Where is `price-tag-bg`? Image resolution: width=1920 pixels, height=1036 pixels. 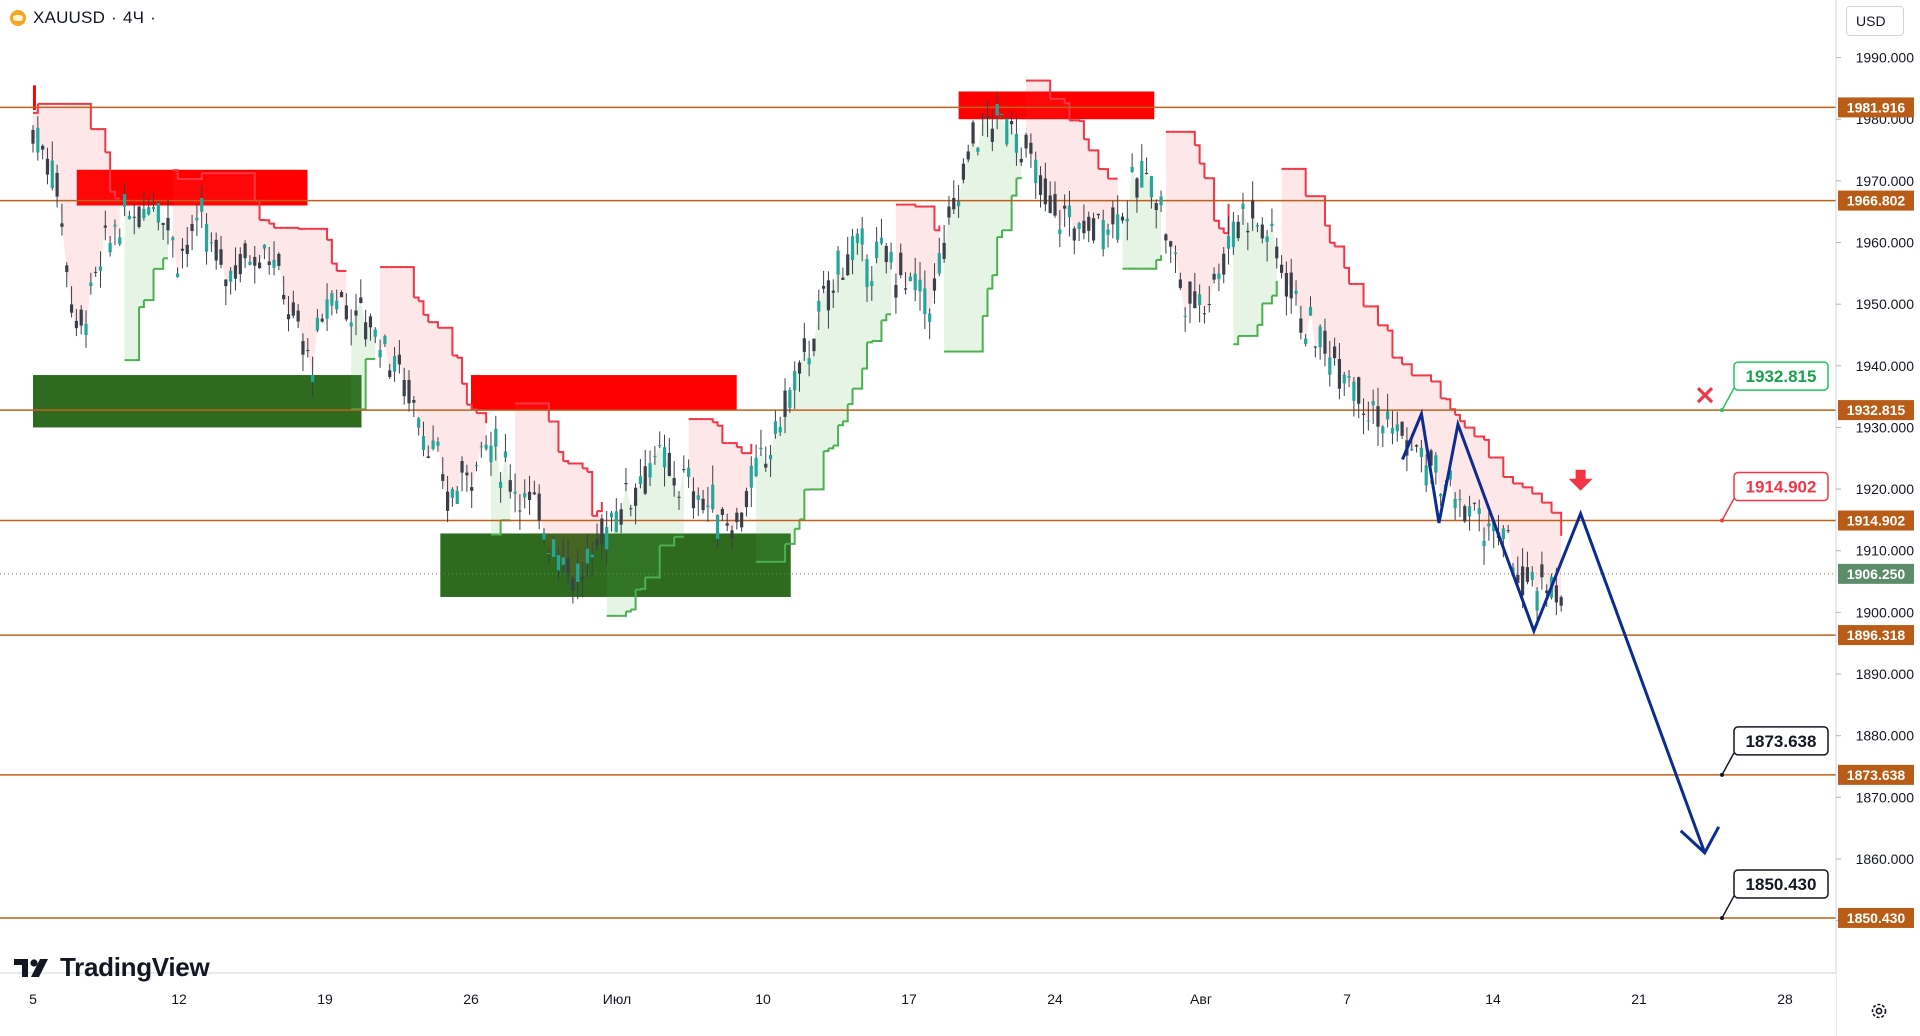 price-tag-bg is located at coordinates (1876, 200).